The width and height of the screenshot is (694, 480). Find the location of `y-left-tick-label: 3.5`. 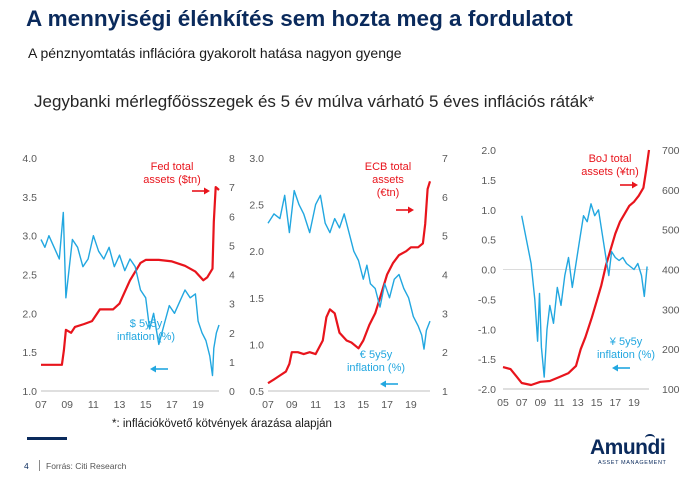

y-left-tick-label: 3.5 is located at coordinates (29, 198).